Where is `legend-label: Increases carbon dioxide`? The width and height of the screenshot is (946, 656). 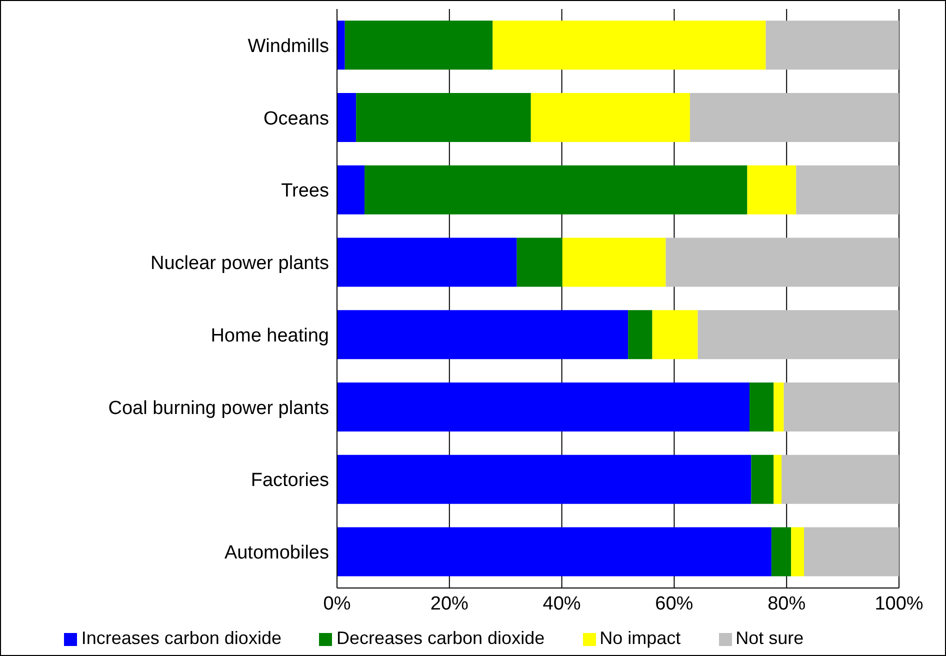
legend-label: Increases carbon dioxide is located at coordinates (181, 638).